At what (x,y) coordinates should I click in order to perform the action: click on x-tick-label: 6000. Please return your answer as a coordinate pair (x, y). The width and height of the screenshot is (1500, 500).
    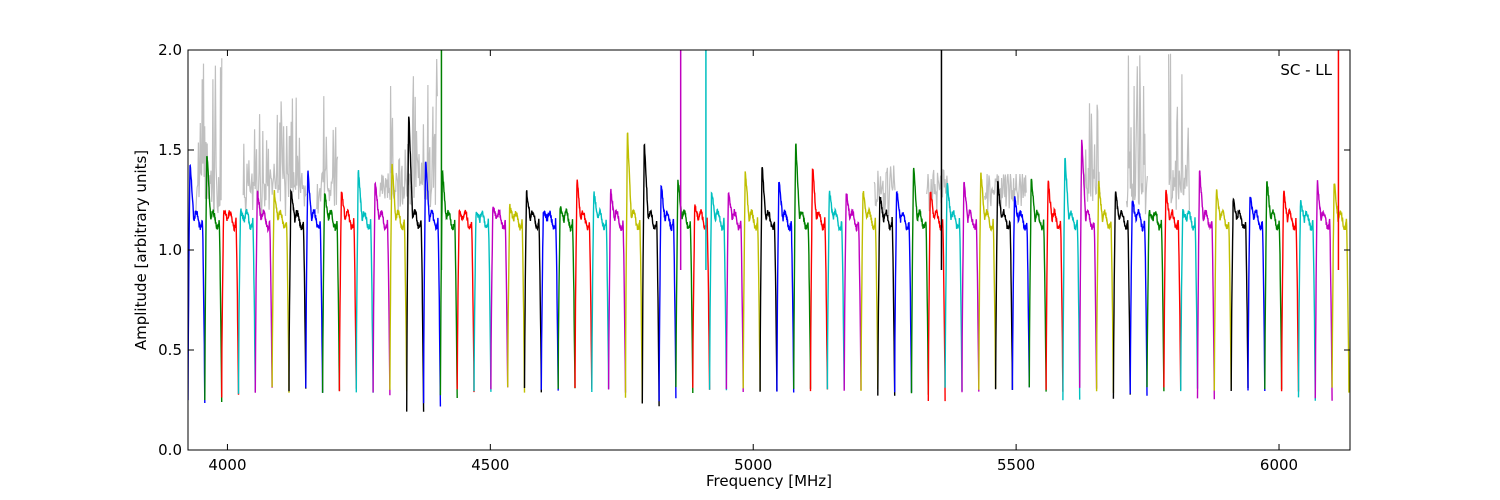
    Looking at the image, I should click on (1279, 465).